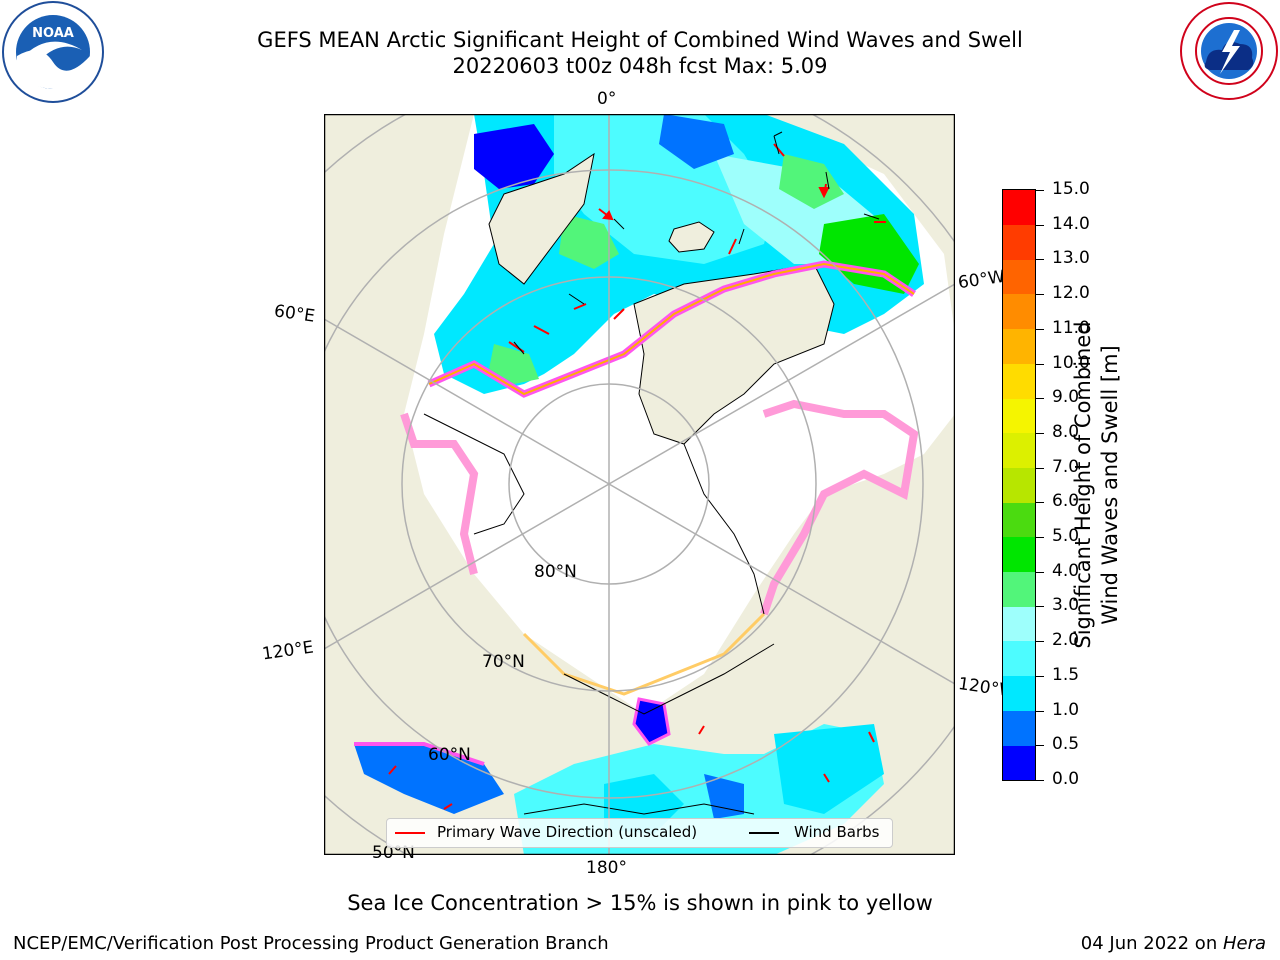 The image size is (1280, 960). I want to click on colorbar-tick-label: 1.5, so click(1066, 674).